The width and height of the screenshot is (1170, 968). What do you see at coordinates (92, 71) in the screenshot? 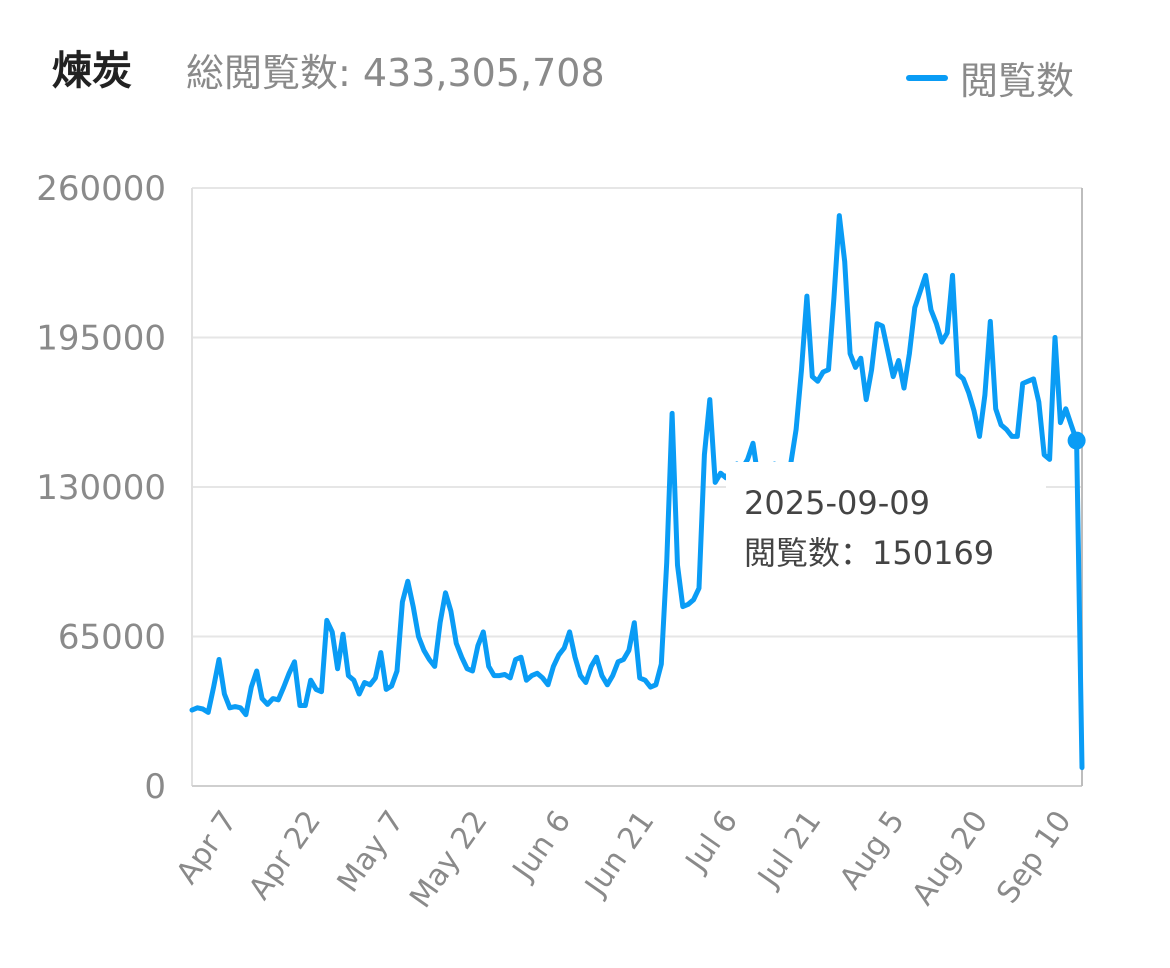
I see `chart-title: 煉炭` at bounding box center [92, 71].